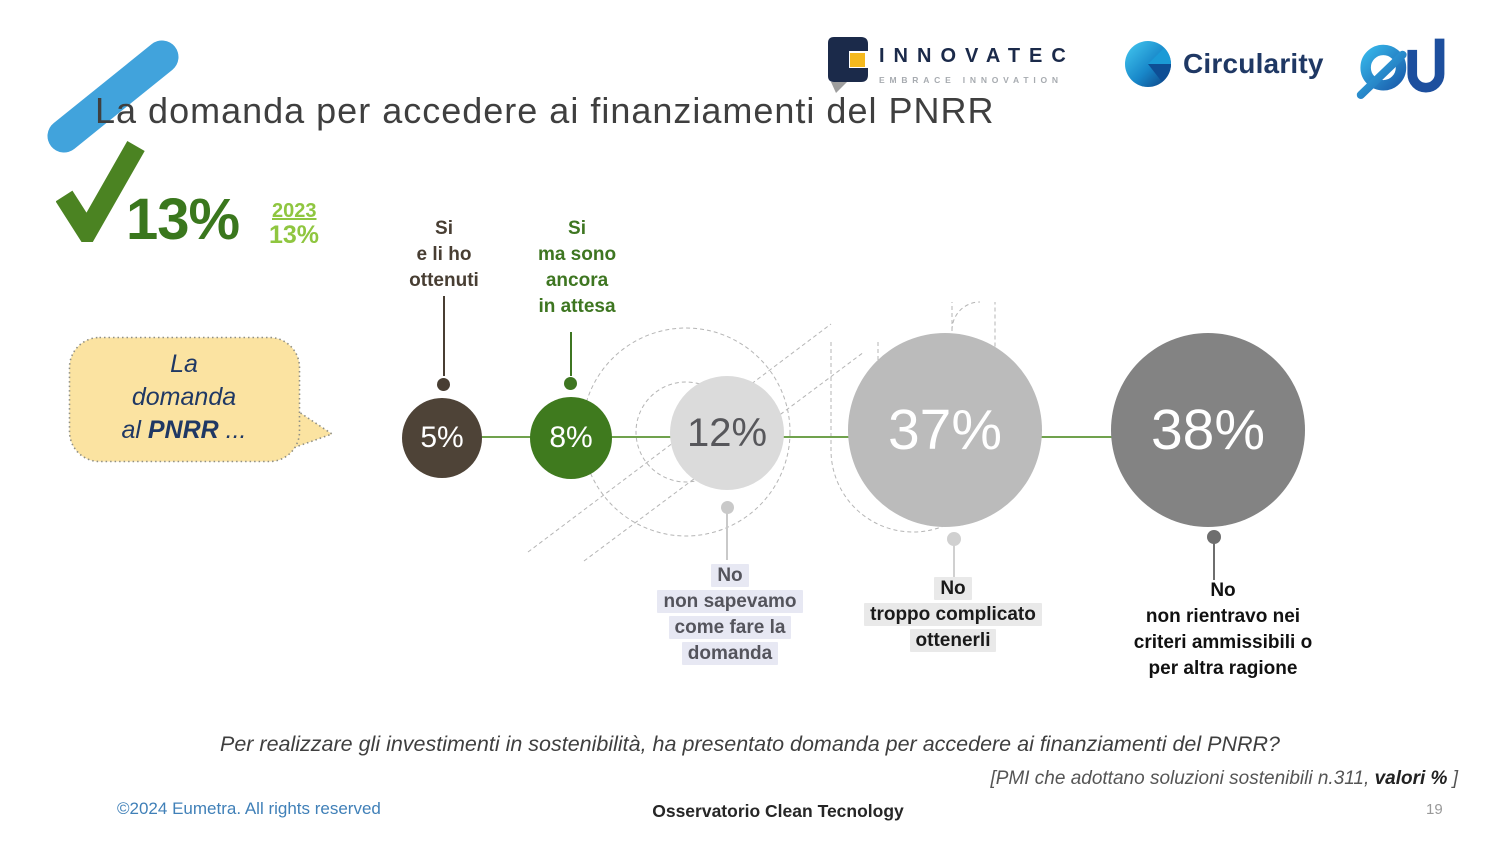 The image size is (1500, 844). I want to click on bubble-38pct-value: 38%, so click(1208, 430).